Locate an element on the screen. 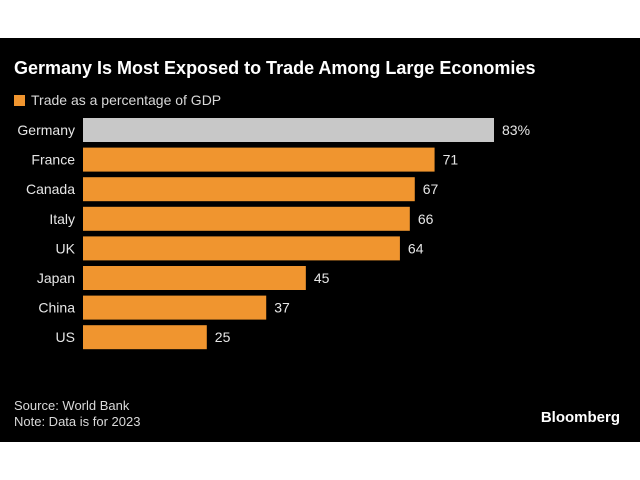 The height and width of the screenshot is (480, 640). value-label: 83% is located at coordinates (516, 130).